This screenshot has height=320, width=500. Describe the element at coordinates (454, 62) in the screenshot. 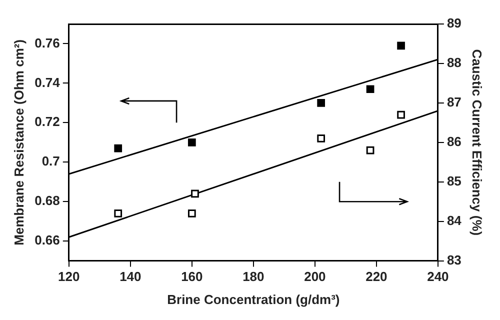

I see `y2-tick-label: 88` at that location.